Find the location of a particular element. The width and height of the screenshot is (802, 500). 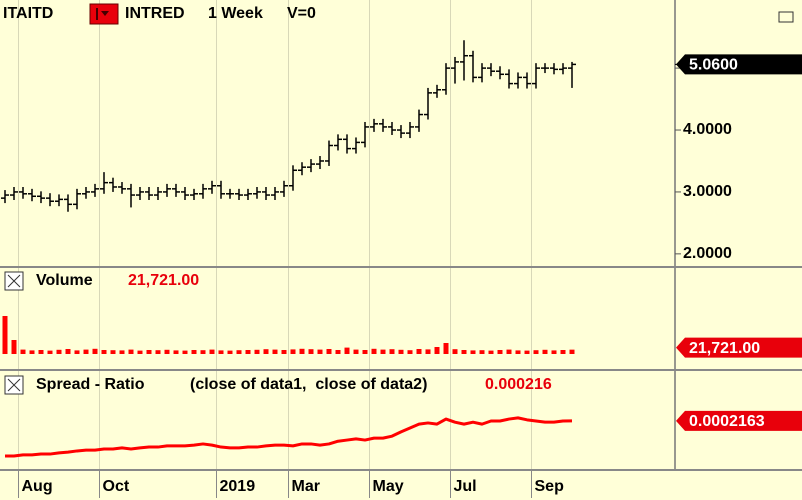

volume-marker-box is located at coordinates (739, 347).